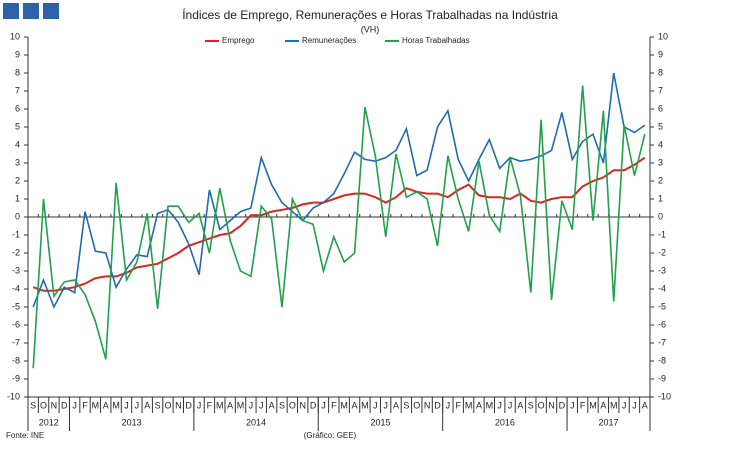  Describe the element at coordinates (436, 40) in the screenshot. I see `legend-label: Horas Trabalhadas` at that location.